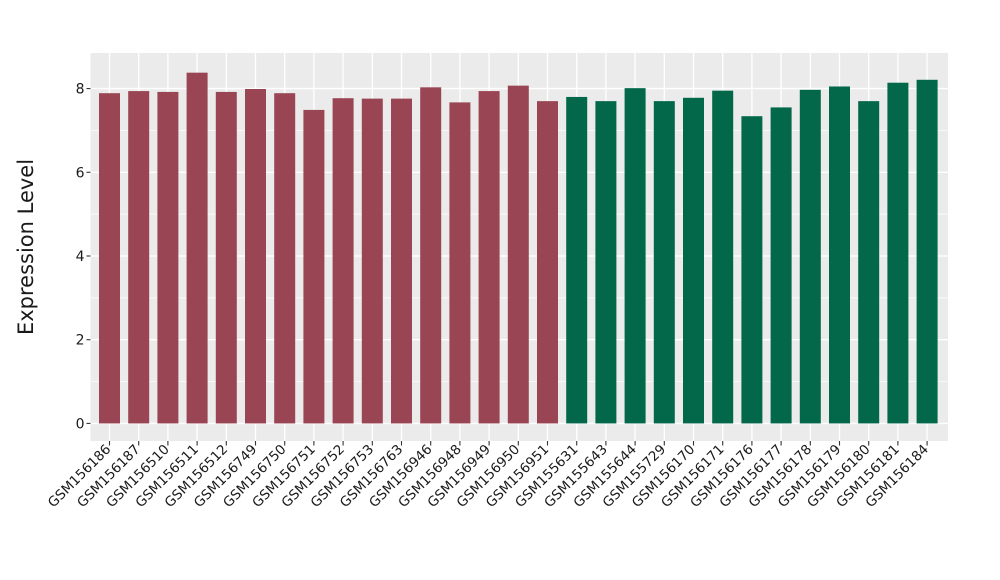 The height and width of the screenshot is (580, 1000). I want to click on y-tick-label: 0, so click(80, 424).